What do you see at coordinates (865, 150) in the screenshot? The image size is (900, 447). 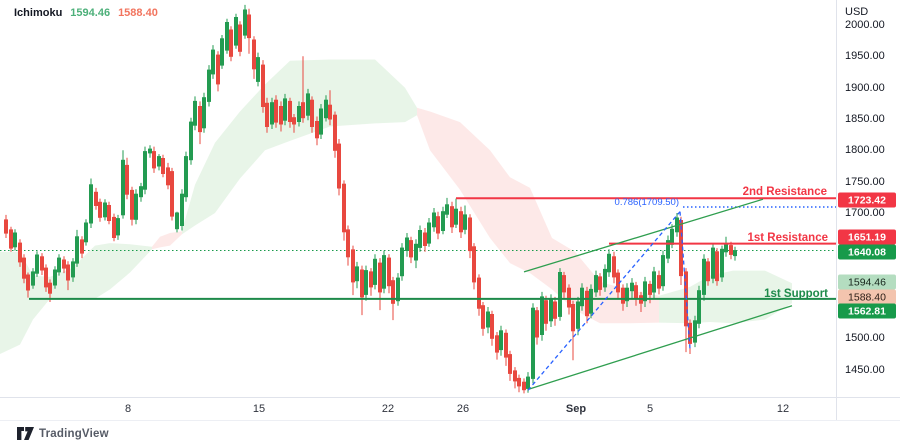 I see `price-tick-1800.00: 1800.00` at bounding box center [865, 150].